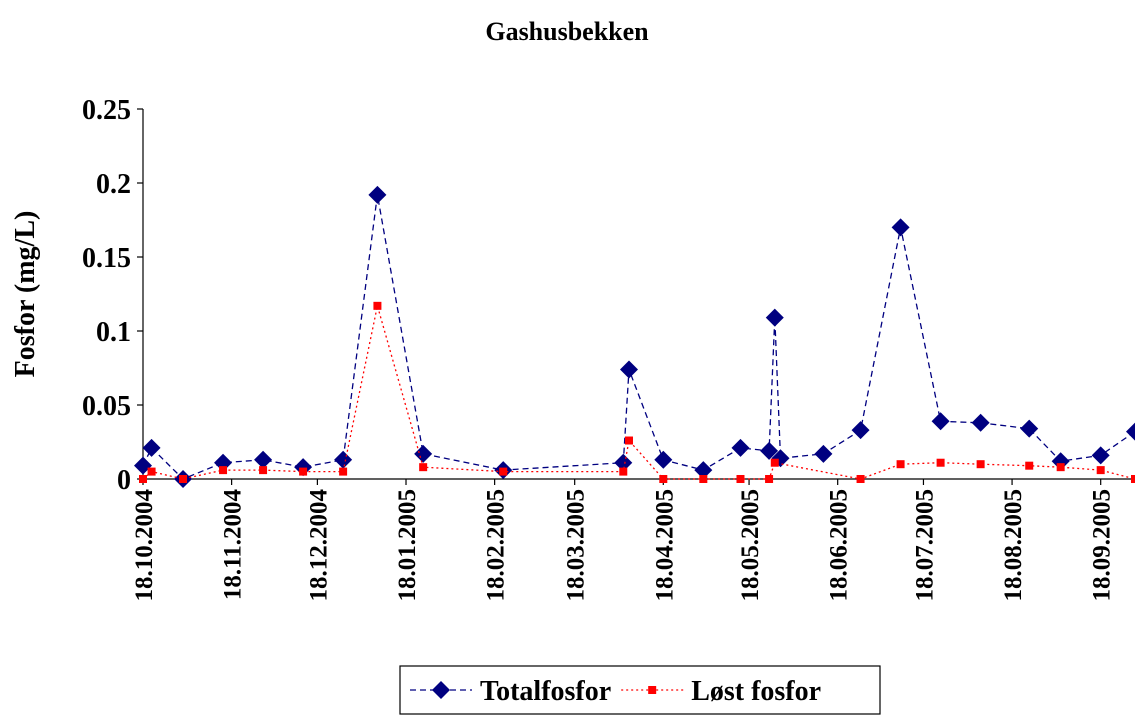  I want to click on legend-label: Løst fosfor, so click(756, 691).